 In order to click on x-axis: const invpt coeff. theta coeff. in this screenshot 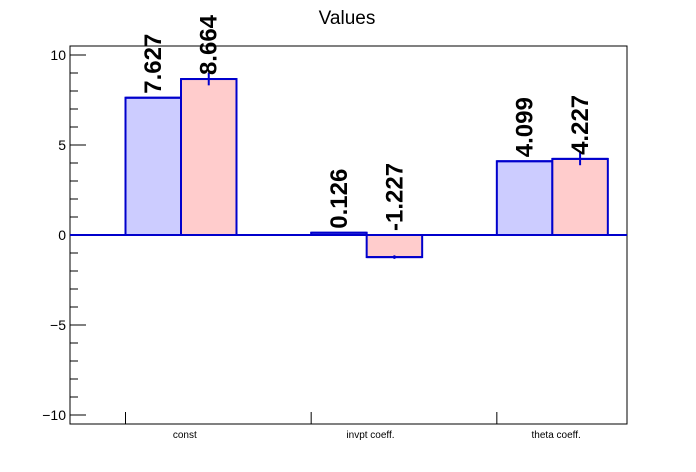, I will do `click(353, 426)`.